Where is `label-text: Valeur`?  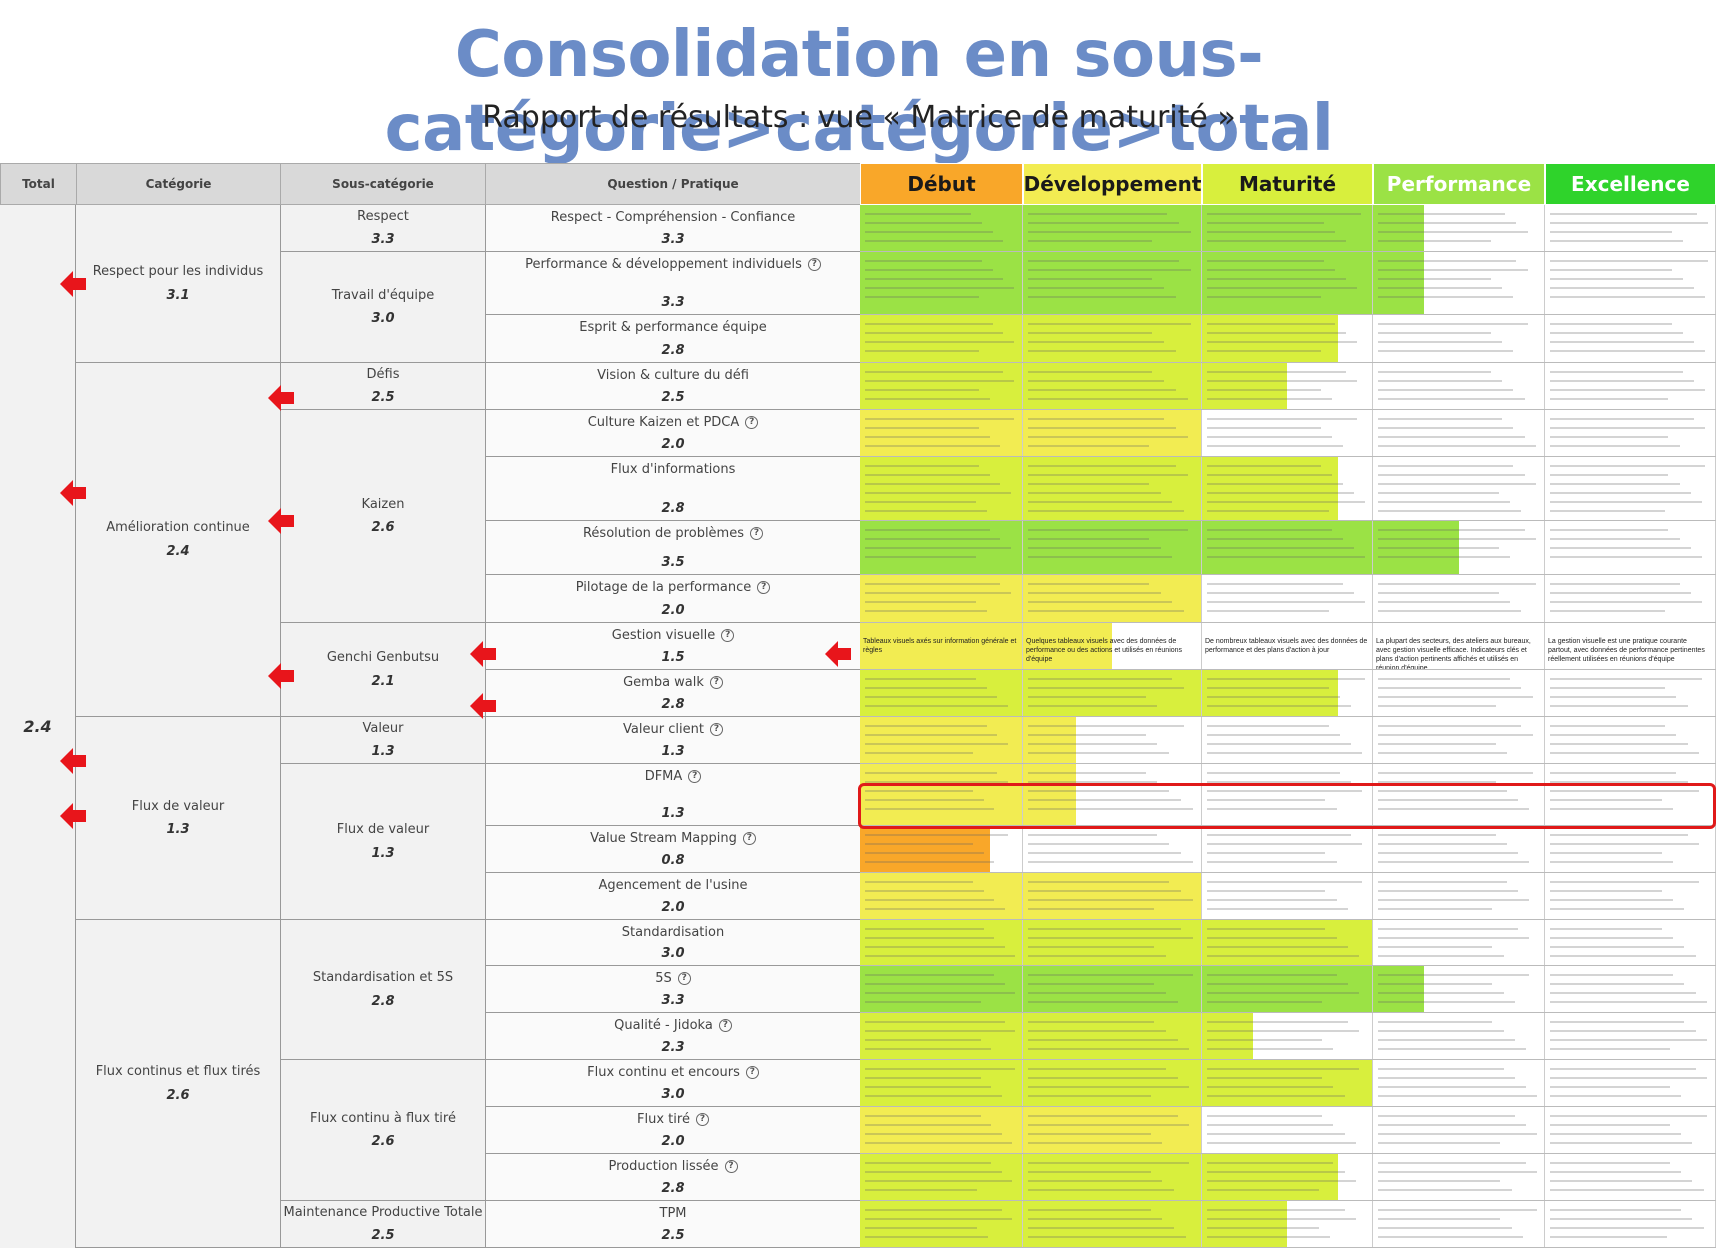
label-text: Valeur is located at coordinates (383, 728).